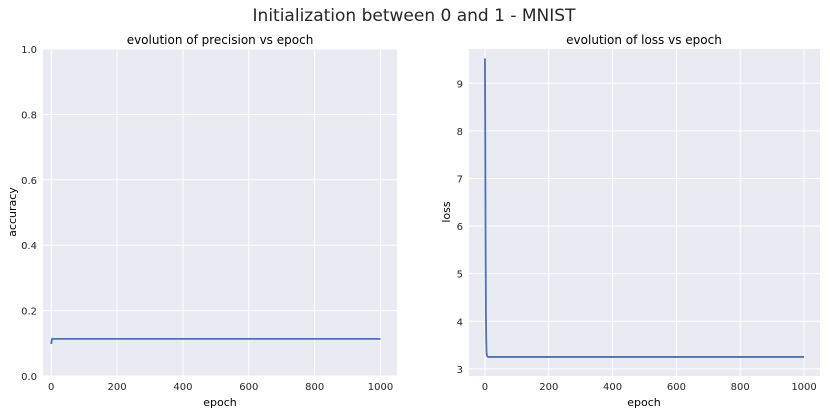 Image resolution: width=830 pixels, height=413 pixels. I want to click on loss-y-tick-label: 3, so click(460, 370).